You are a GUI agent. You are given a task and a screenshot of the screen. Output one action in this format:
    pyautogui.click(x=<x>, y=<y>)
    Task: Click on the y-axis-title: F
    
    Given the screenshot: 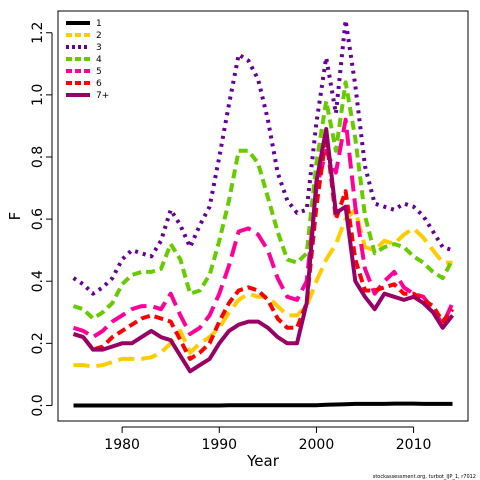 What is the action you would take?
    pyautogui.click(x=15, y=216)
    